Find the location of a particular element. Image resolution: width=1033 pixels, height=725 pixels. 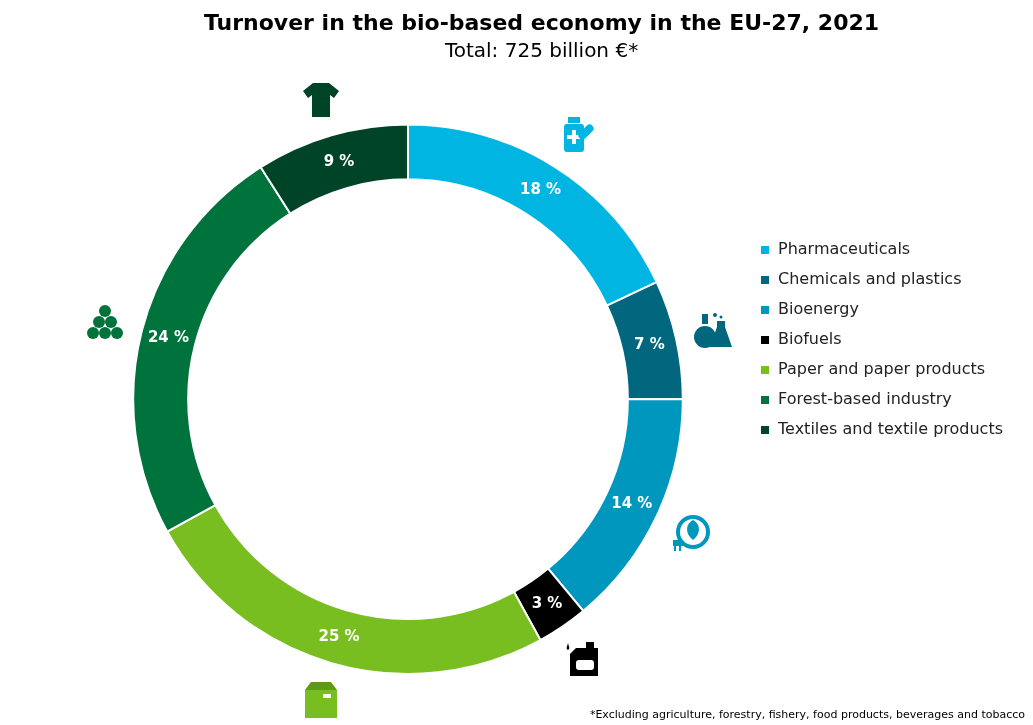

chart-subtitle: Total: 725 billion €* is located at coordinates (541, 49).